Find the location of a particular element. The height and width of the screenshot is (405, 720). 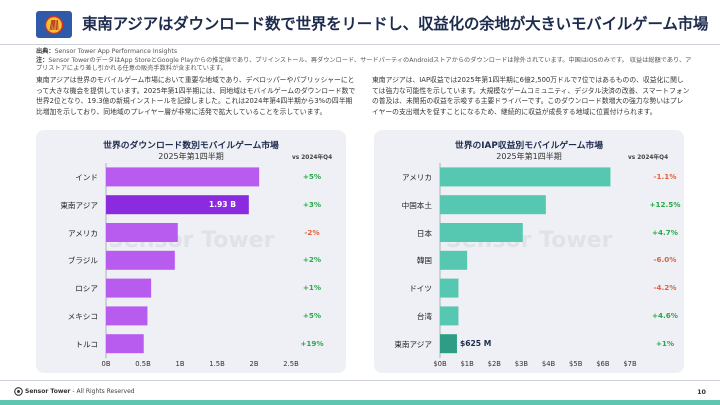

footer: Sensor Tower - All Rights Reserved is located at coordinates (74, 391).